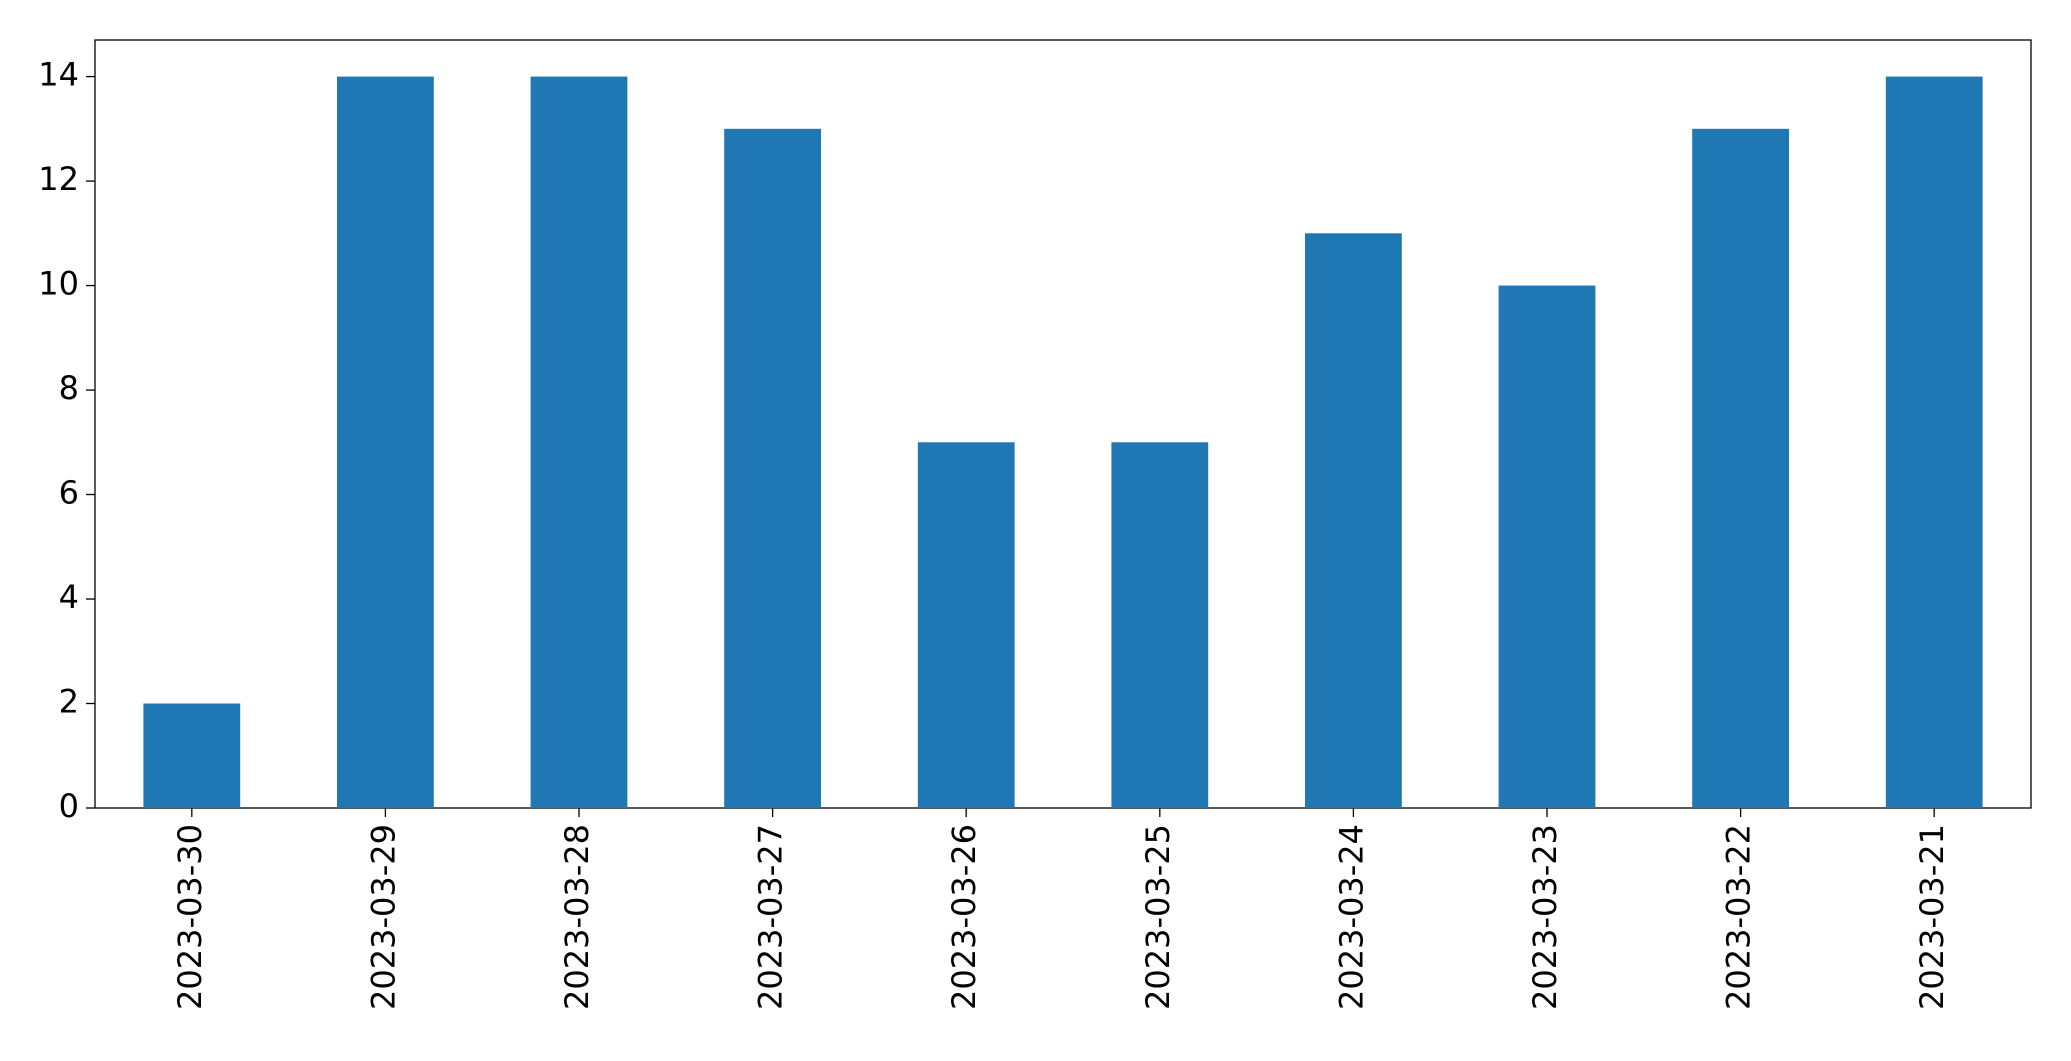 The height and width of the screenshot is (1061, 2071). Describe the element at coordinates (58, 179) in the screenshot. I see `y-tick-label: 12` at that location.